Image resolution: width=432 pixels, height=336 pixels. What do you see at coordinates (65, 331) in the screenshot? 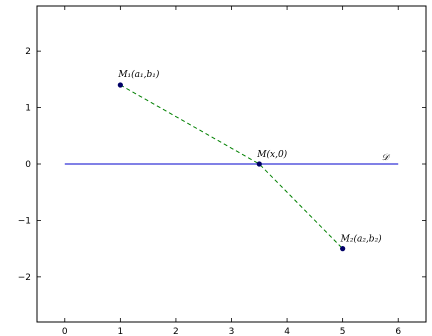
I see `x-tick-label-0: 0` at bounding box center [65, 331].